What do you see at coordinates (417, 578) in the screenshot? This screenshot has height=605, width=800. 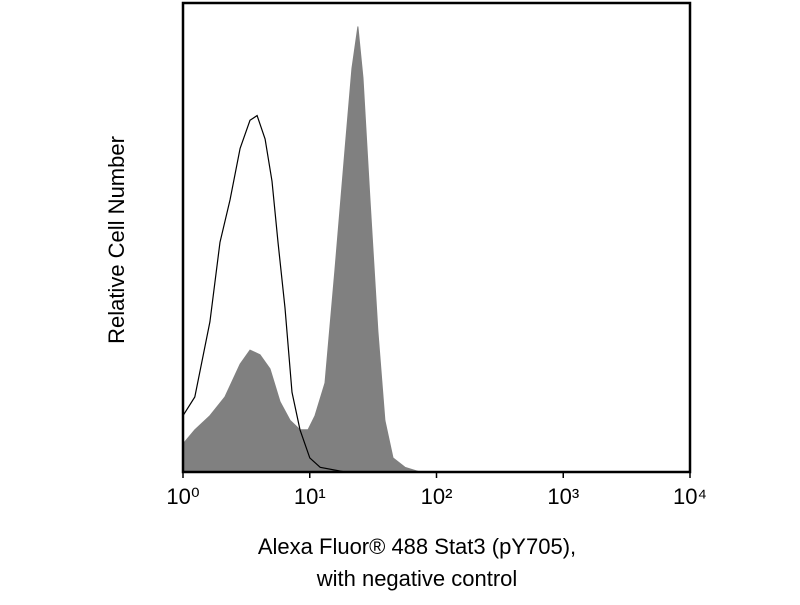 I see `x-axis-label: with negative control` at bounding box center [417, 578].